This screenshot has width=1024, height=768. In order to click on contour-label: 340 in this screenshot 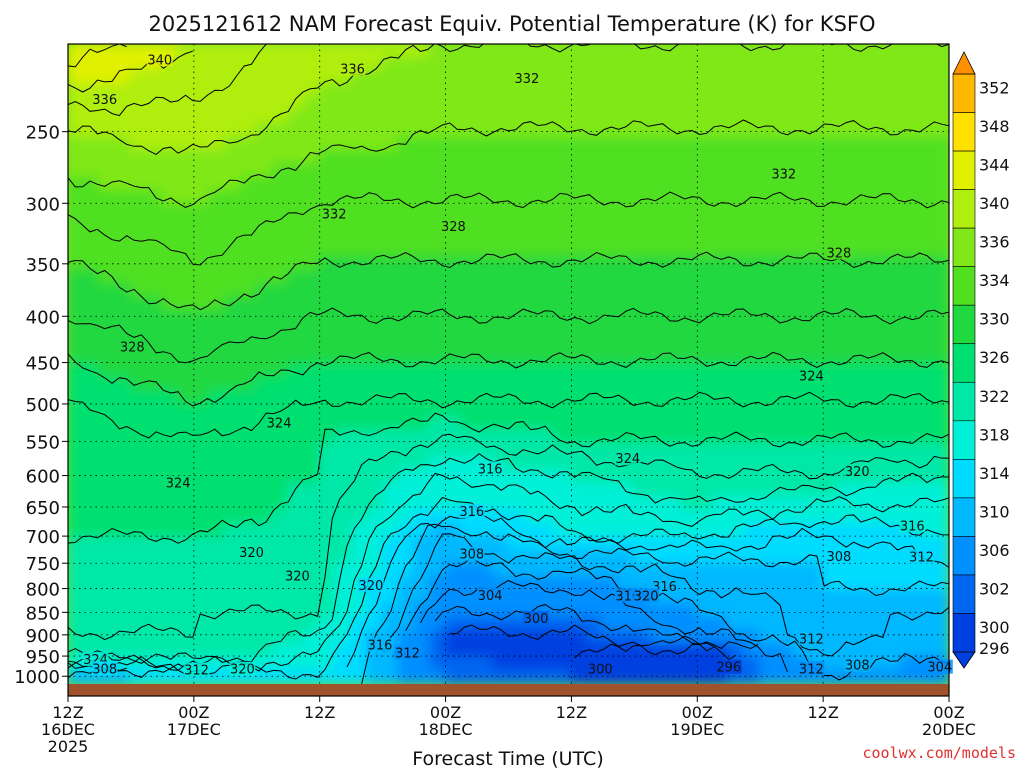, I will do `click(159, 60)`.